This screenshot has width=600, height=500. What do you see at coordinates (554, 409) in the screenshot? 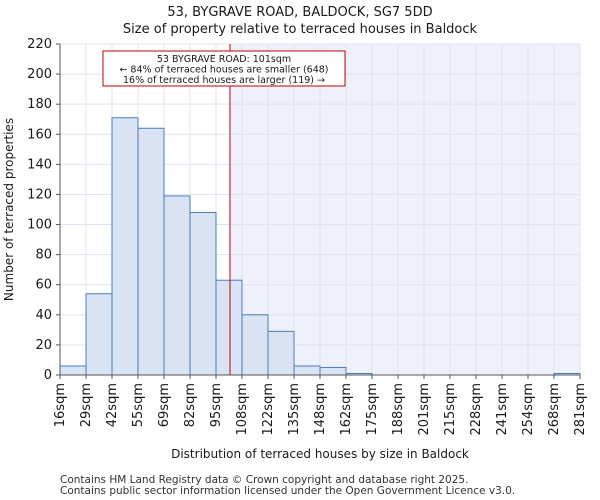
I see `x-tick-label: 268sqm` at bounding box center [554, 409].